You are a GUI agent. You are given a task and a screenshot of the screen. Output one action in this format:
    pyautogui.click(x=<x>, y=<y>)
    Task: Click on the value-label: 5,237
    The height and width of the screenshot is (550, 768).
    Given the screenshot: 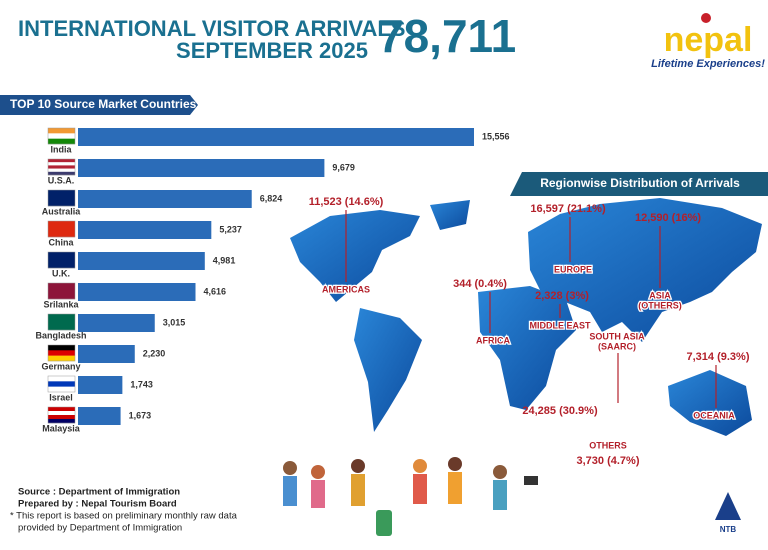 What is the action you would take?
    pyautogui.click(x=230, y=229)
    